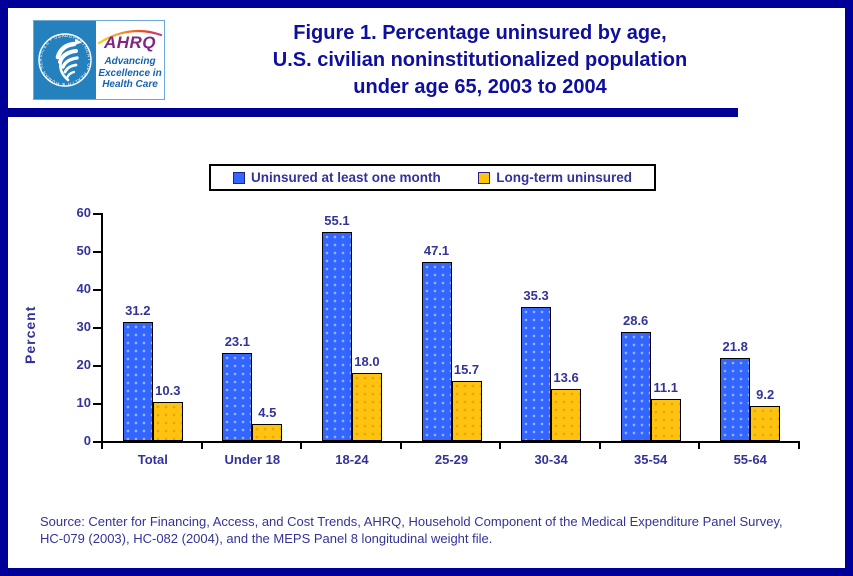 The height and width of the screenshot is (576, 853). What do you see at coordinates (750, 459) in the screenshot?
I see `x-category-label: 55-64` at bounding box center [750, 459].